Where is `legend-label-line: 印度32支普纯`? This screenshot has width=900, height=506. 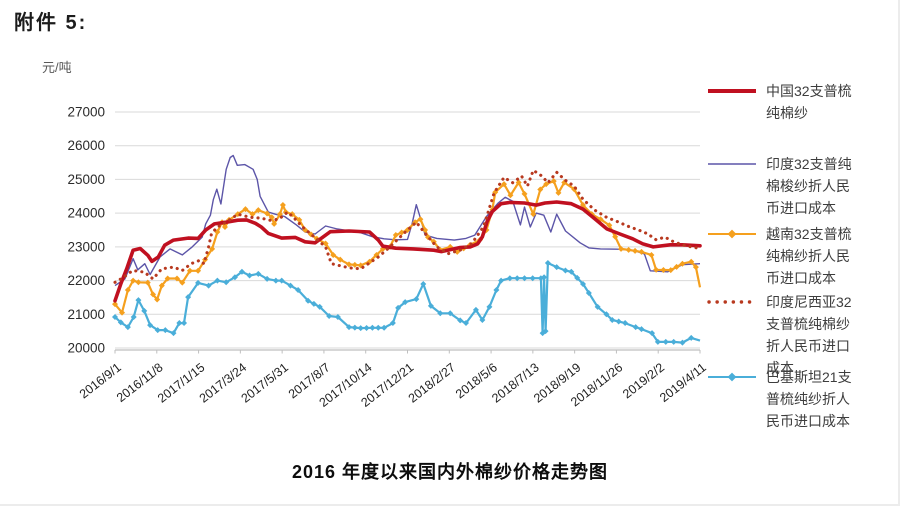 legend-label-line: 印度32支普纯 is located at coordinates (809, 164).